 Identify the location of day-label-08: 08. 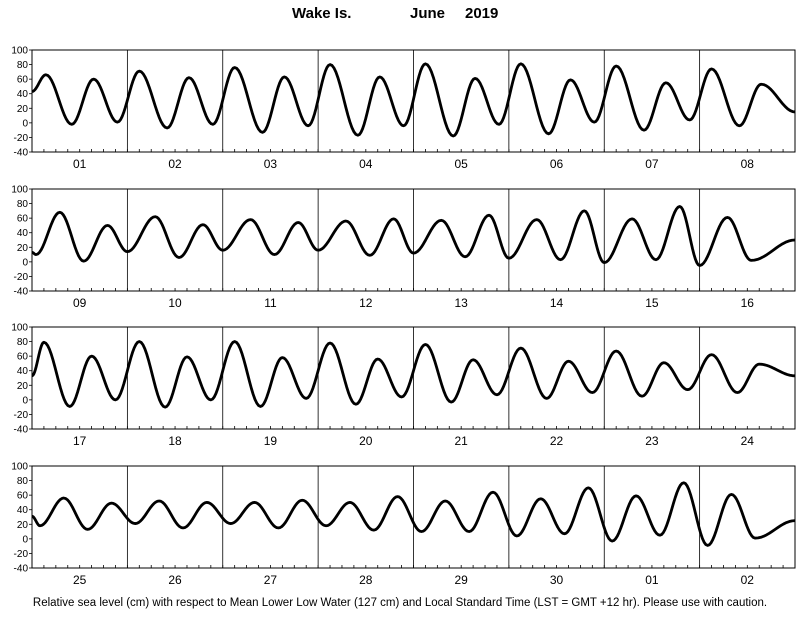
(748, 164).